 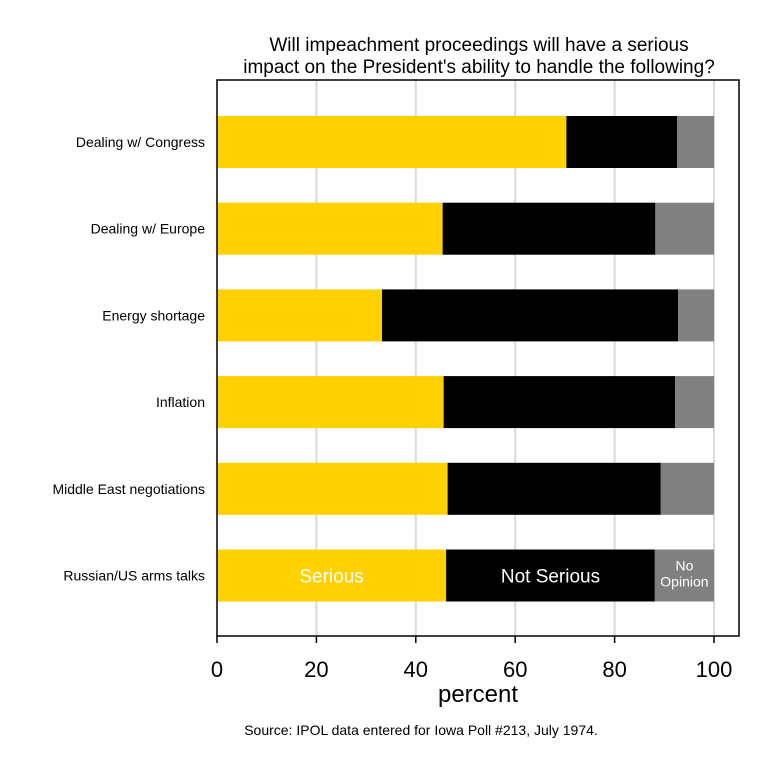 What do you see at coordinates (515, 669) in the screenshot?
I see `x-tick-label: 60` at bounding box center [515, 669].